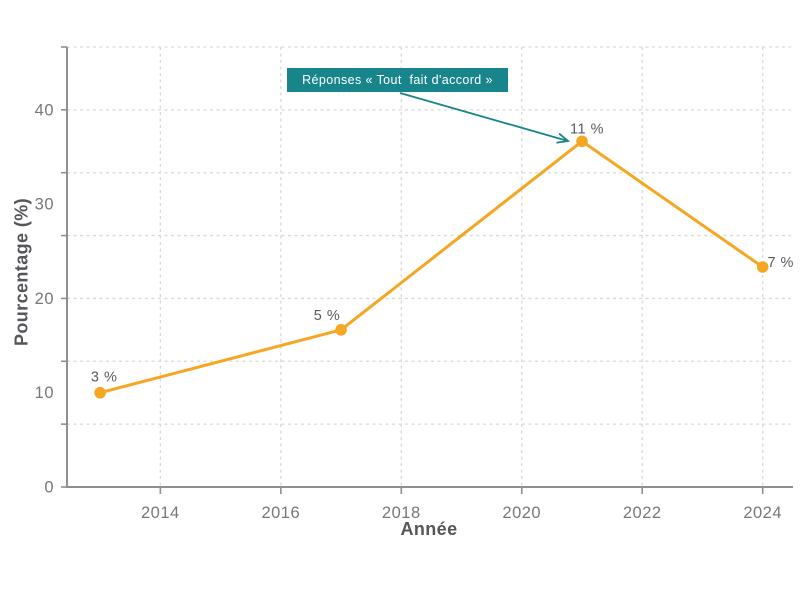  What do you see at coordinates (401, 513) in the screenshot?
I see `x-tick-label: 2018` at bounding box center [401, 513].